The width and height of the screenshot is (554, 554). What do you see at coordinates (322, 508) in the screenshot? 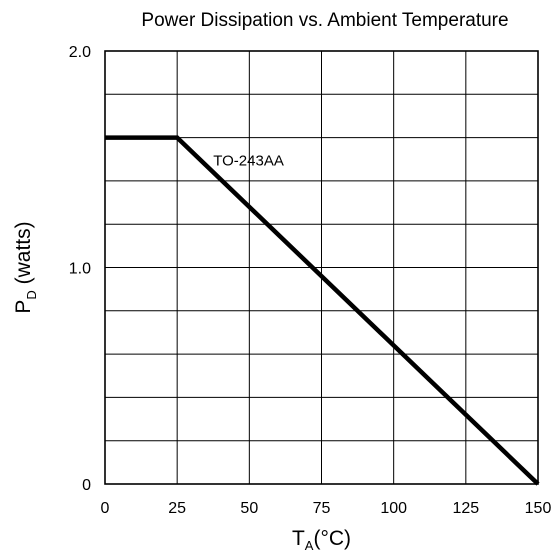
I see `x-tick-label: 75` at bounding box center [322, 508].